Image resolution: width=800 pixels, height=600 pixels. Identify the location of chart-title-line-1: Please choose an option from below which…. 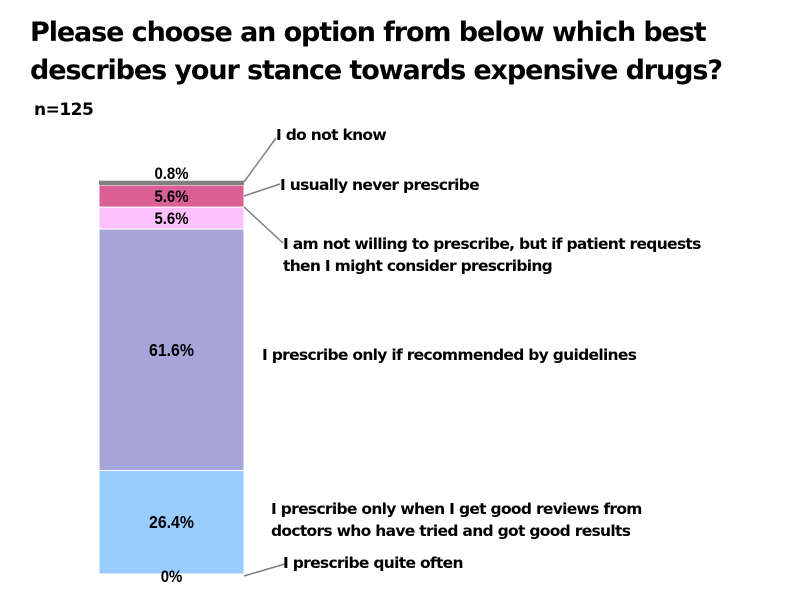
(368, 32).